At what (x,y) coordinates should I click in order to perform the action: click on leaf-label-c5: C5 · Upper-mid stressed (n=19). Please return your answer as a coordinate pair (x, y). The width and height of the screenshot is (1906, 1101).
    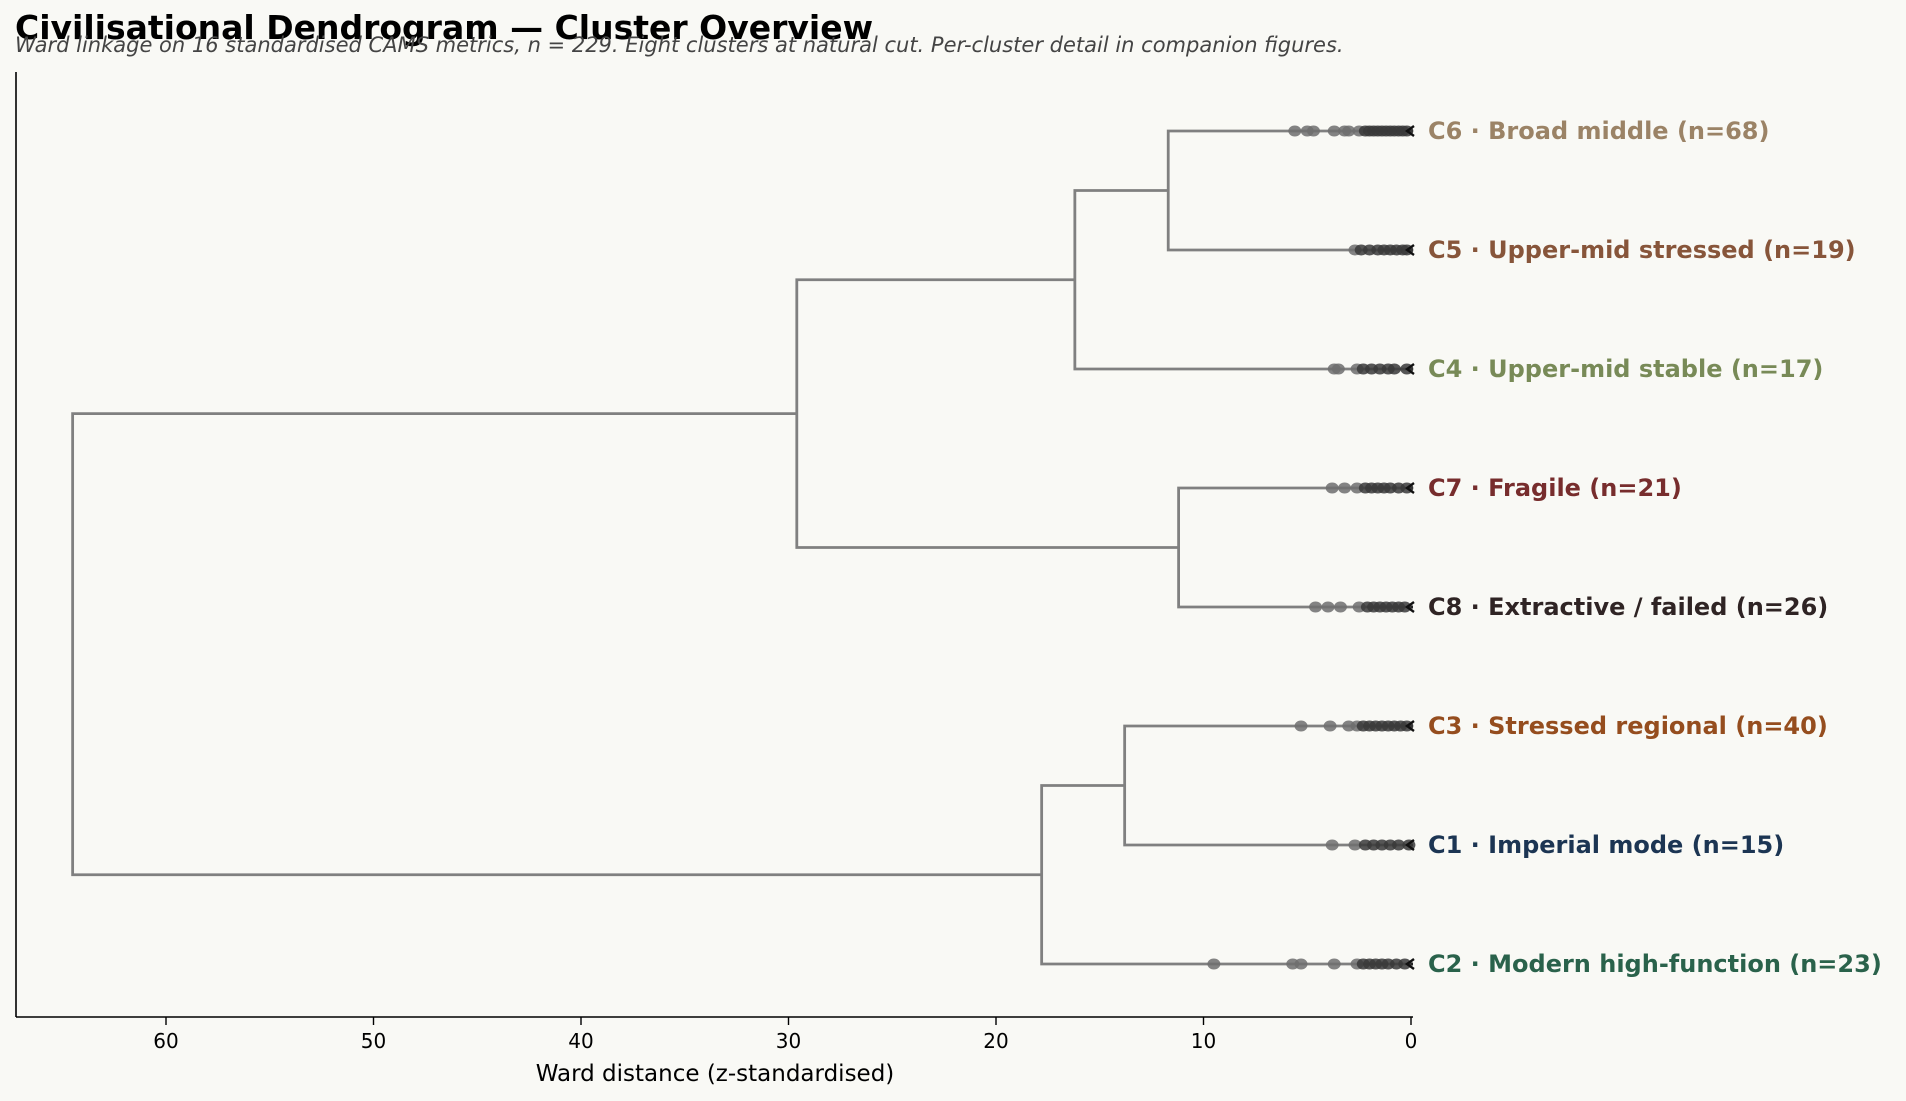
    Looking at the image, I should click on (1642, 250).